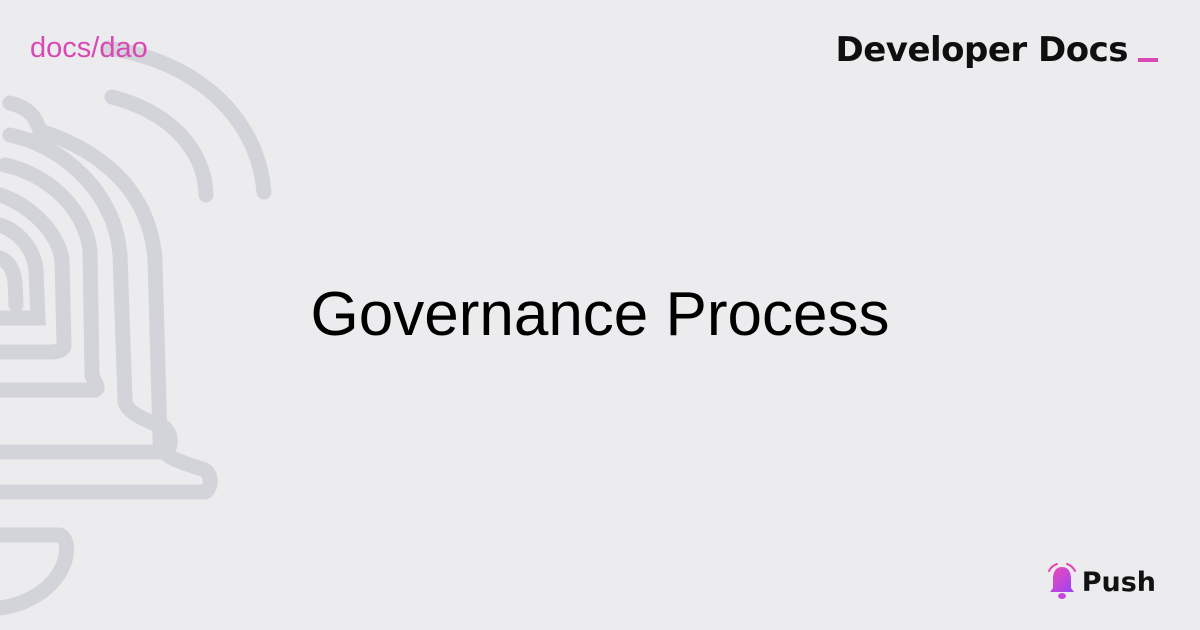  I want to click on push-bell-icon, so click(1061, 581).